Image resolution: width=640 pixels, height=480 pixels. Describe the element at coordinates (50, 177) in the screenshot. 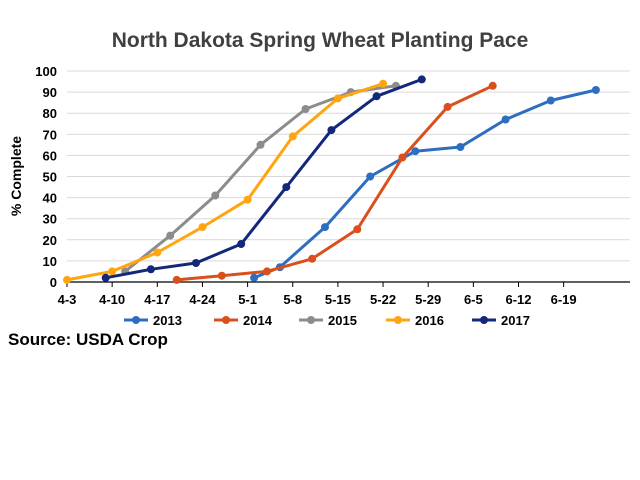

I see `y-tick-label: 50` at that location.